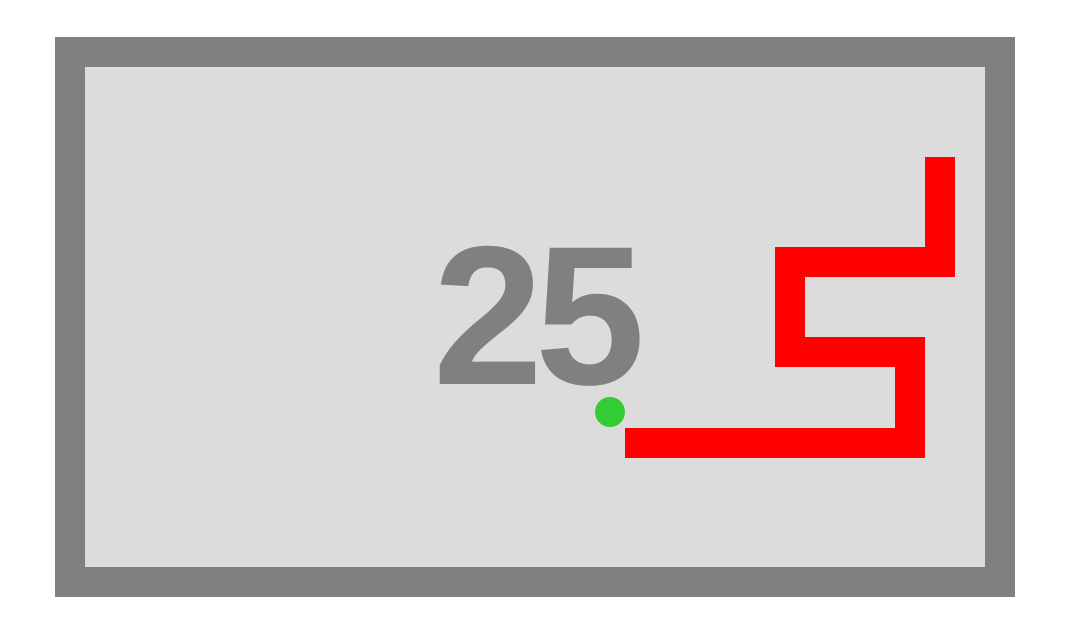 This screenshot has width=1077, height=642. I want to click on snake-body, so click(790, 307).